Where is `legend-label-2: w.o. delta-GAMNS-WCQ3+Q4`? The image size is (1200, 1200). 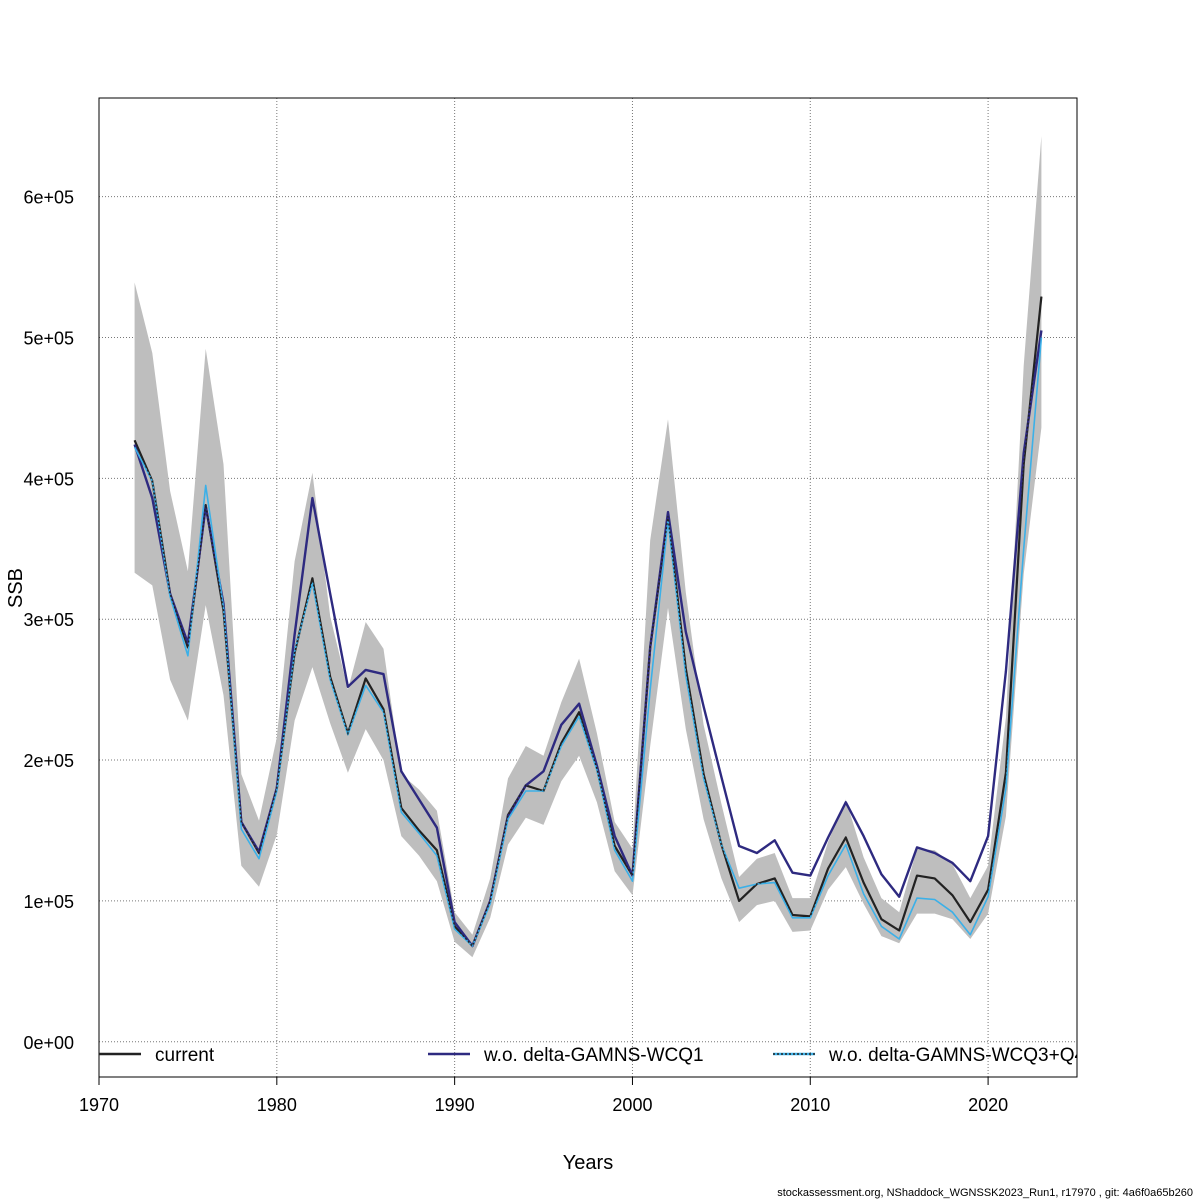 legend-label-2: w.o. delta-GAMNS-WCQ3+Q4 is located at coordinates (956, 1055).